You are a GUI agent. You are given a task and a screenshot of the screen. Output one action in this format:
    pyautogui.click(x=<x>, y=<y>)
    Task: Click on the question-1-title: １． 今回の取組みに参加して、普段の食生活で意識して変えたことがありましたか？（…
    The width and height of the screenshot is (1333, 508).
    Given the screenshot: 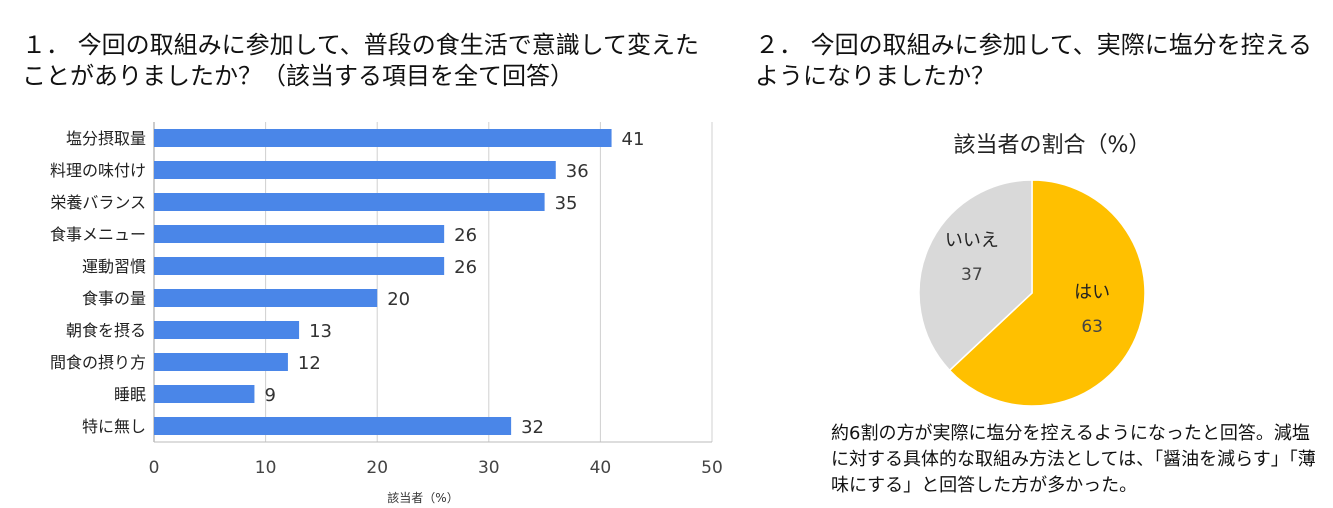 What is the action you would take?
    pyautogui.click(x=360, y=60)
    